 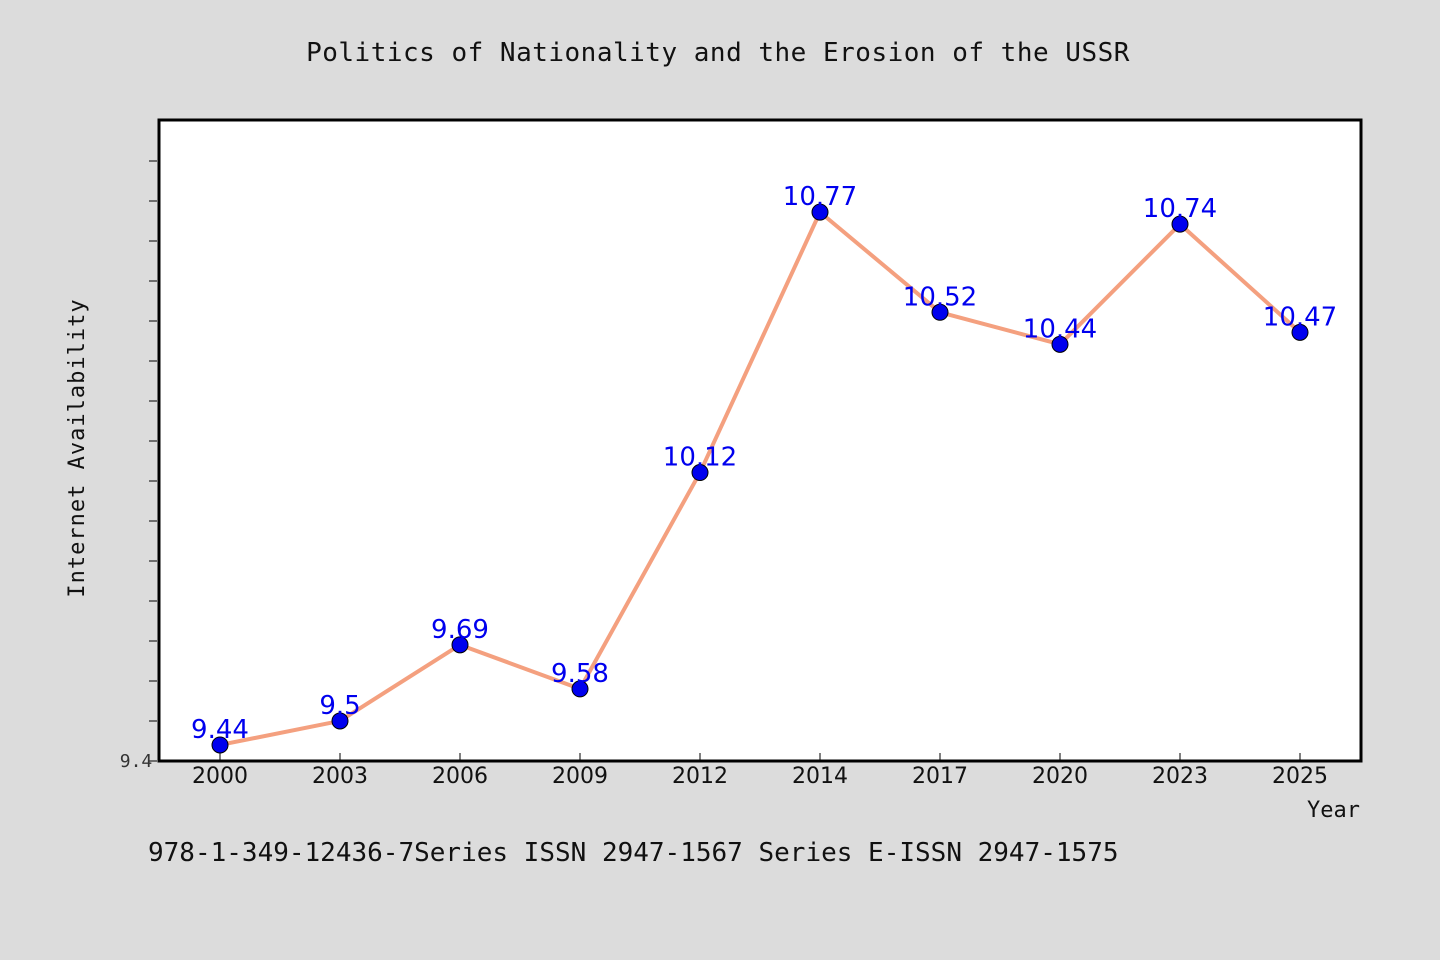 I want to click on x-axis-ticks: 2000 2003 2006 2009 2012 2014 2017 2020 2023 2025, so click(x=760, y=771).